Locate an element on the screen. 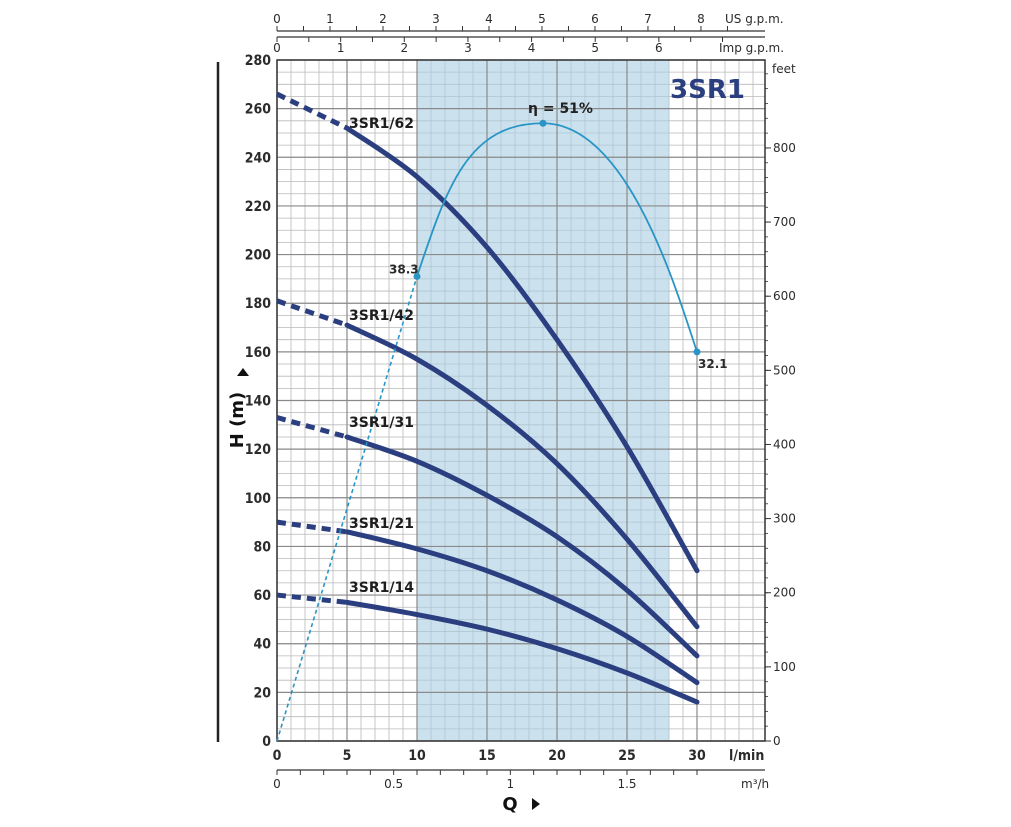  efficiency-point-label: 38.3 is located at coordinates (404, 269).